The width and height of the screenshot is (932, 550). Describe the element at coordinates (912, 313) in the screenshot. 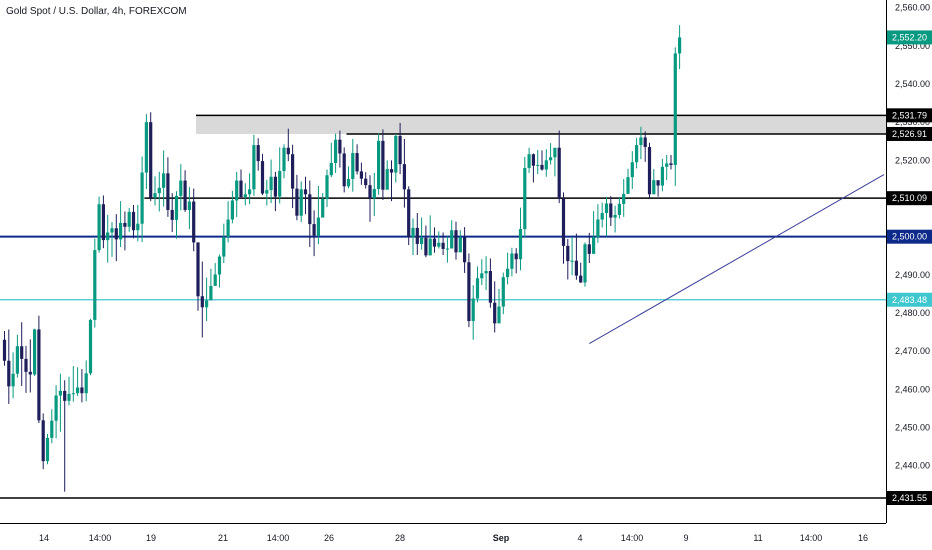

I see `price-tick-label: 2,480.00` at that location.